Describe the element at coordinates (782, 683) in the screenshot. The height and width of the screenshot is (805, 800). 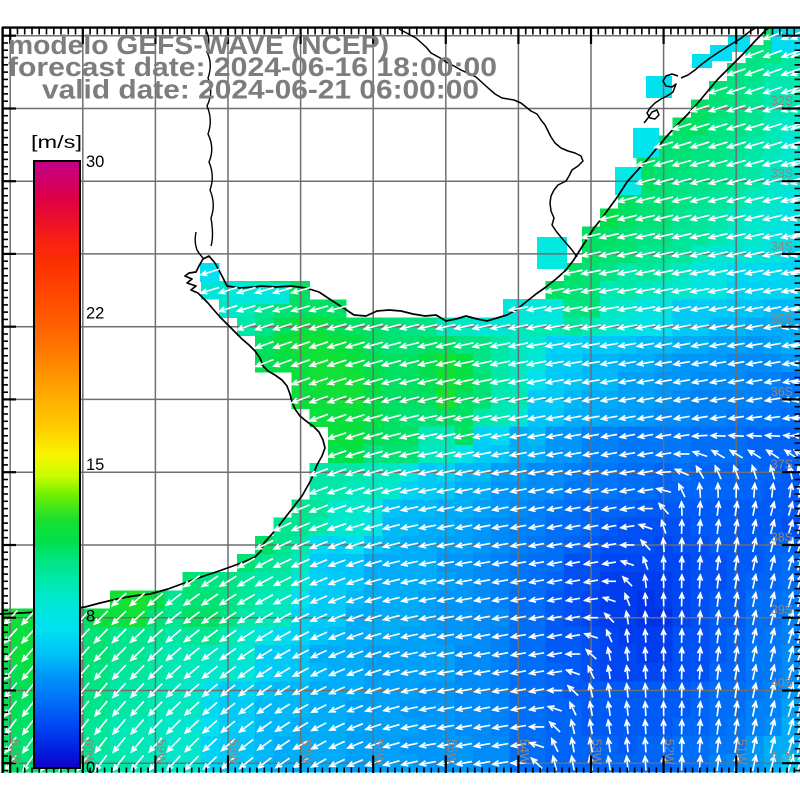
I see `svg-text: 40S` at that location.